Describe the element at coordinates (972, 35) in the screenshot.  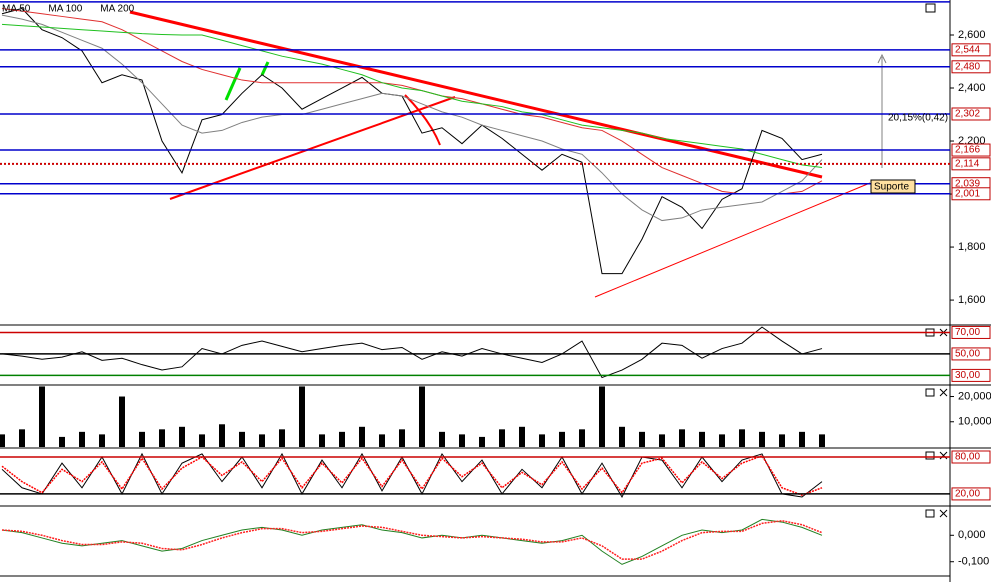
I see `y-tick-label: 2,600` at that location.